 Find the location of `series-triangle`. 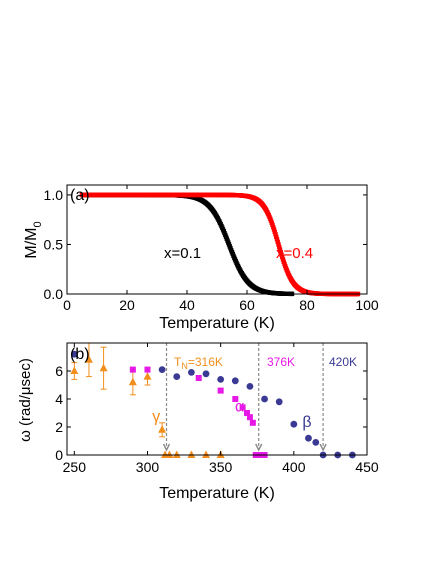

series-triangle is located at coordinates (147, 400).